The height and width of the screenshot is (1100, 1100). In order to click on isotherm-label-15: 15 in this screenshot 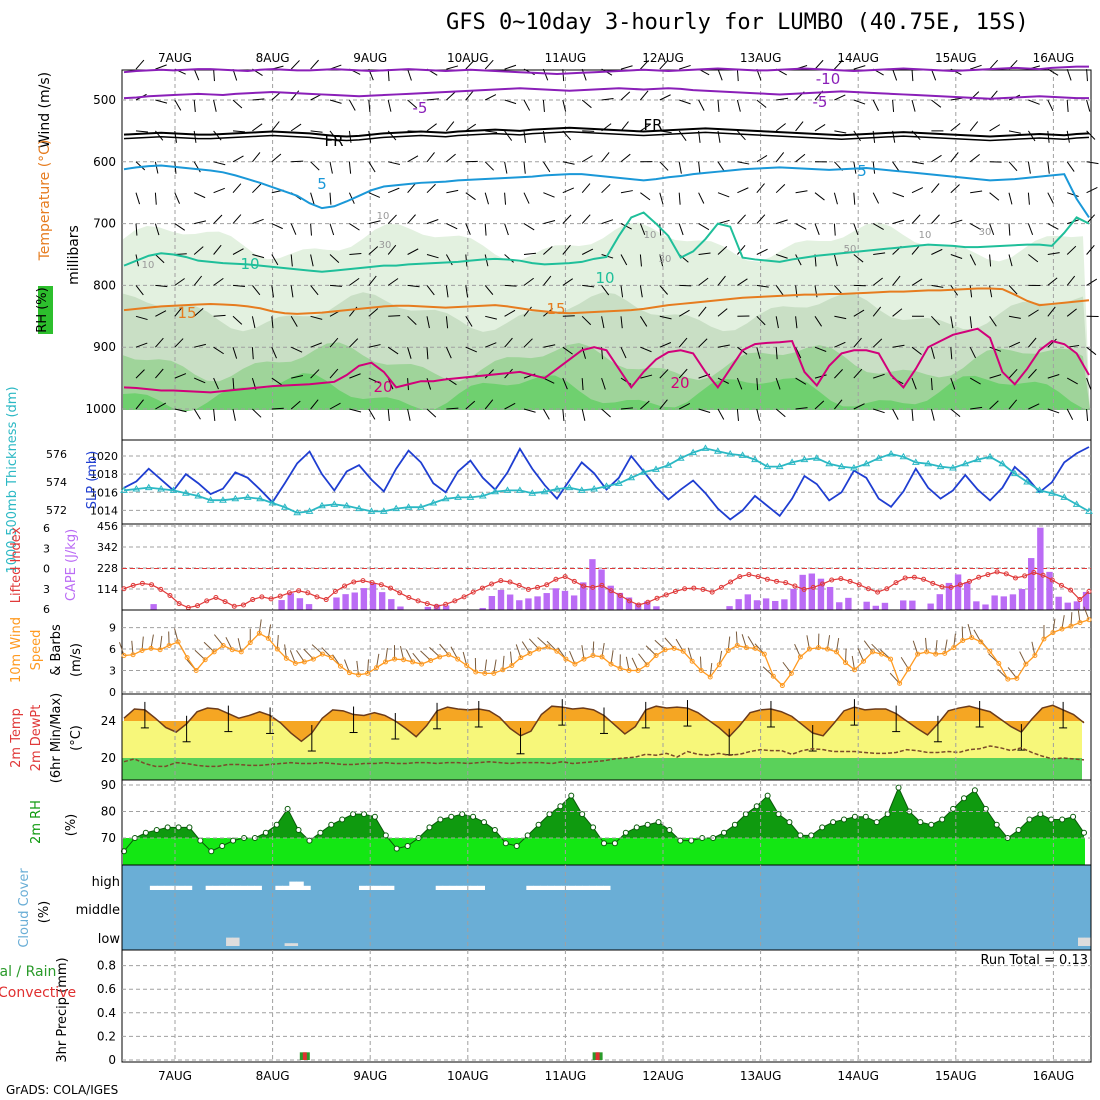, I will do `click(186, 313)`.